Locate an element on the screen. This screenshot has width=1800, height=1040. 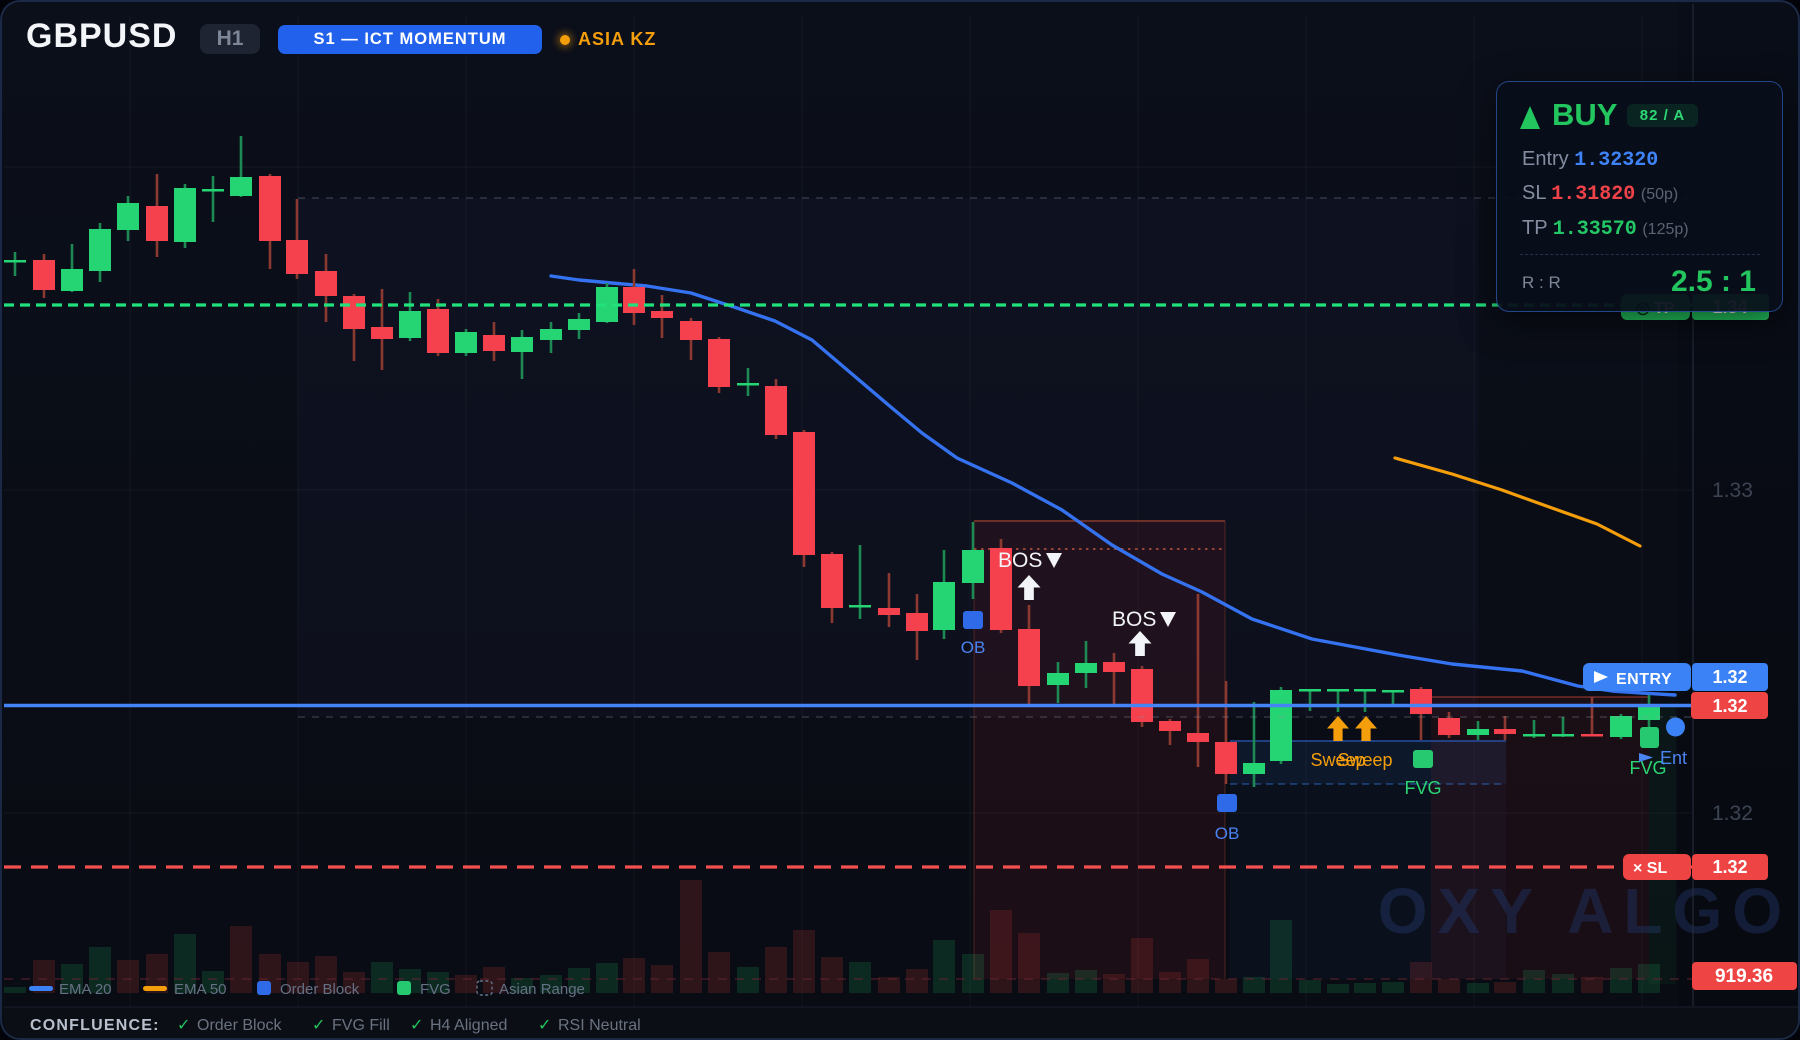
svg-text: FVG Fill is located at coordinates (361, 1025).